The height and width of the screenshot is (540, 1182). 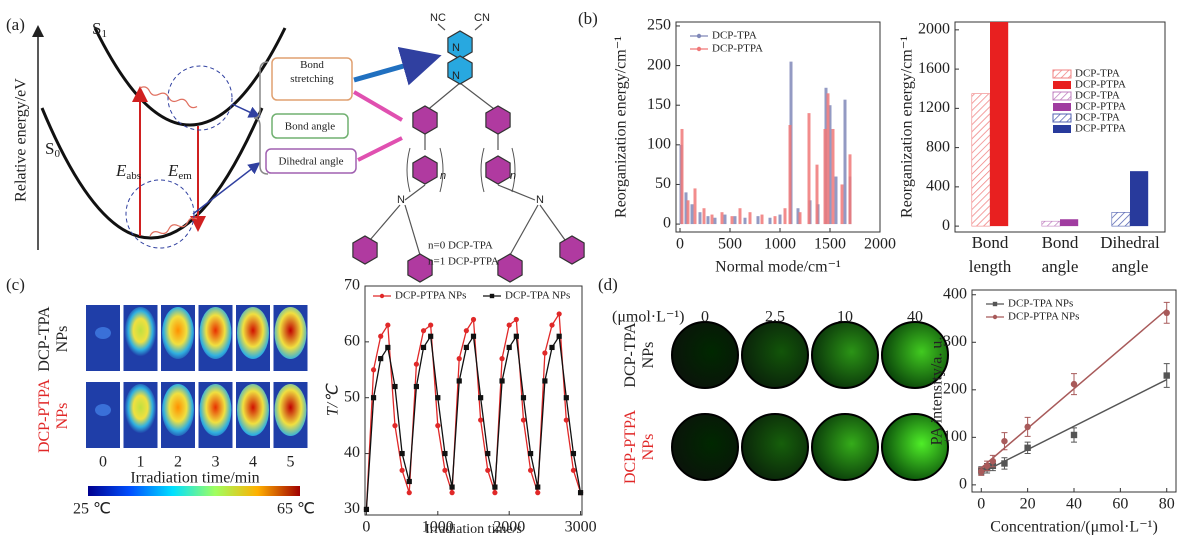 What do you see at coordinates (312, 72) in the screenshot?
I see `mode-label: Bond stretching` at bounding box center [312, 72].